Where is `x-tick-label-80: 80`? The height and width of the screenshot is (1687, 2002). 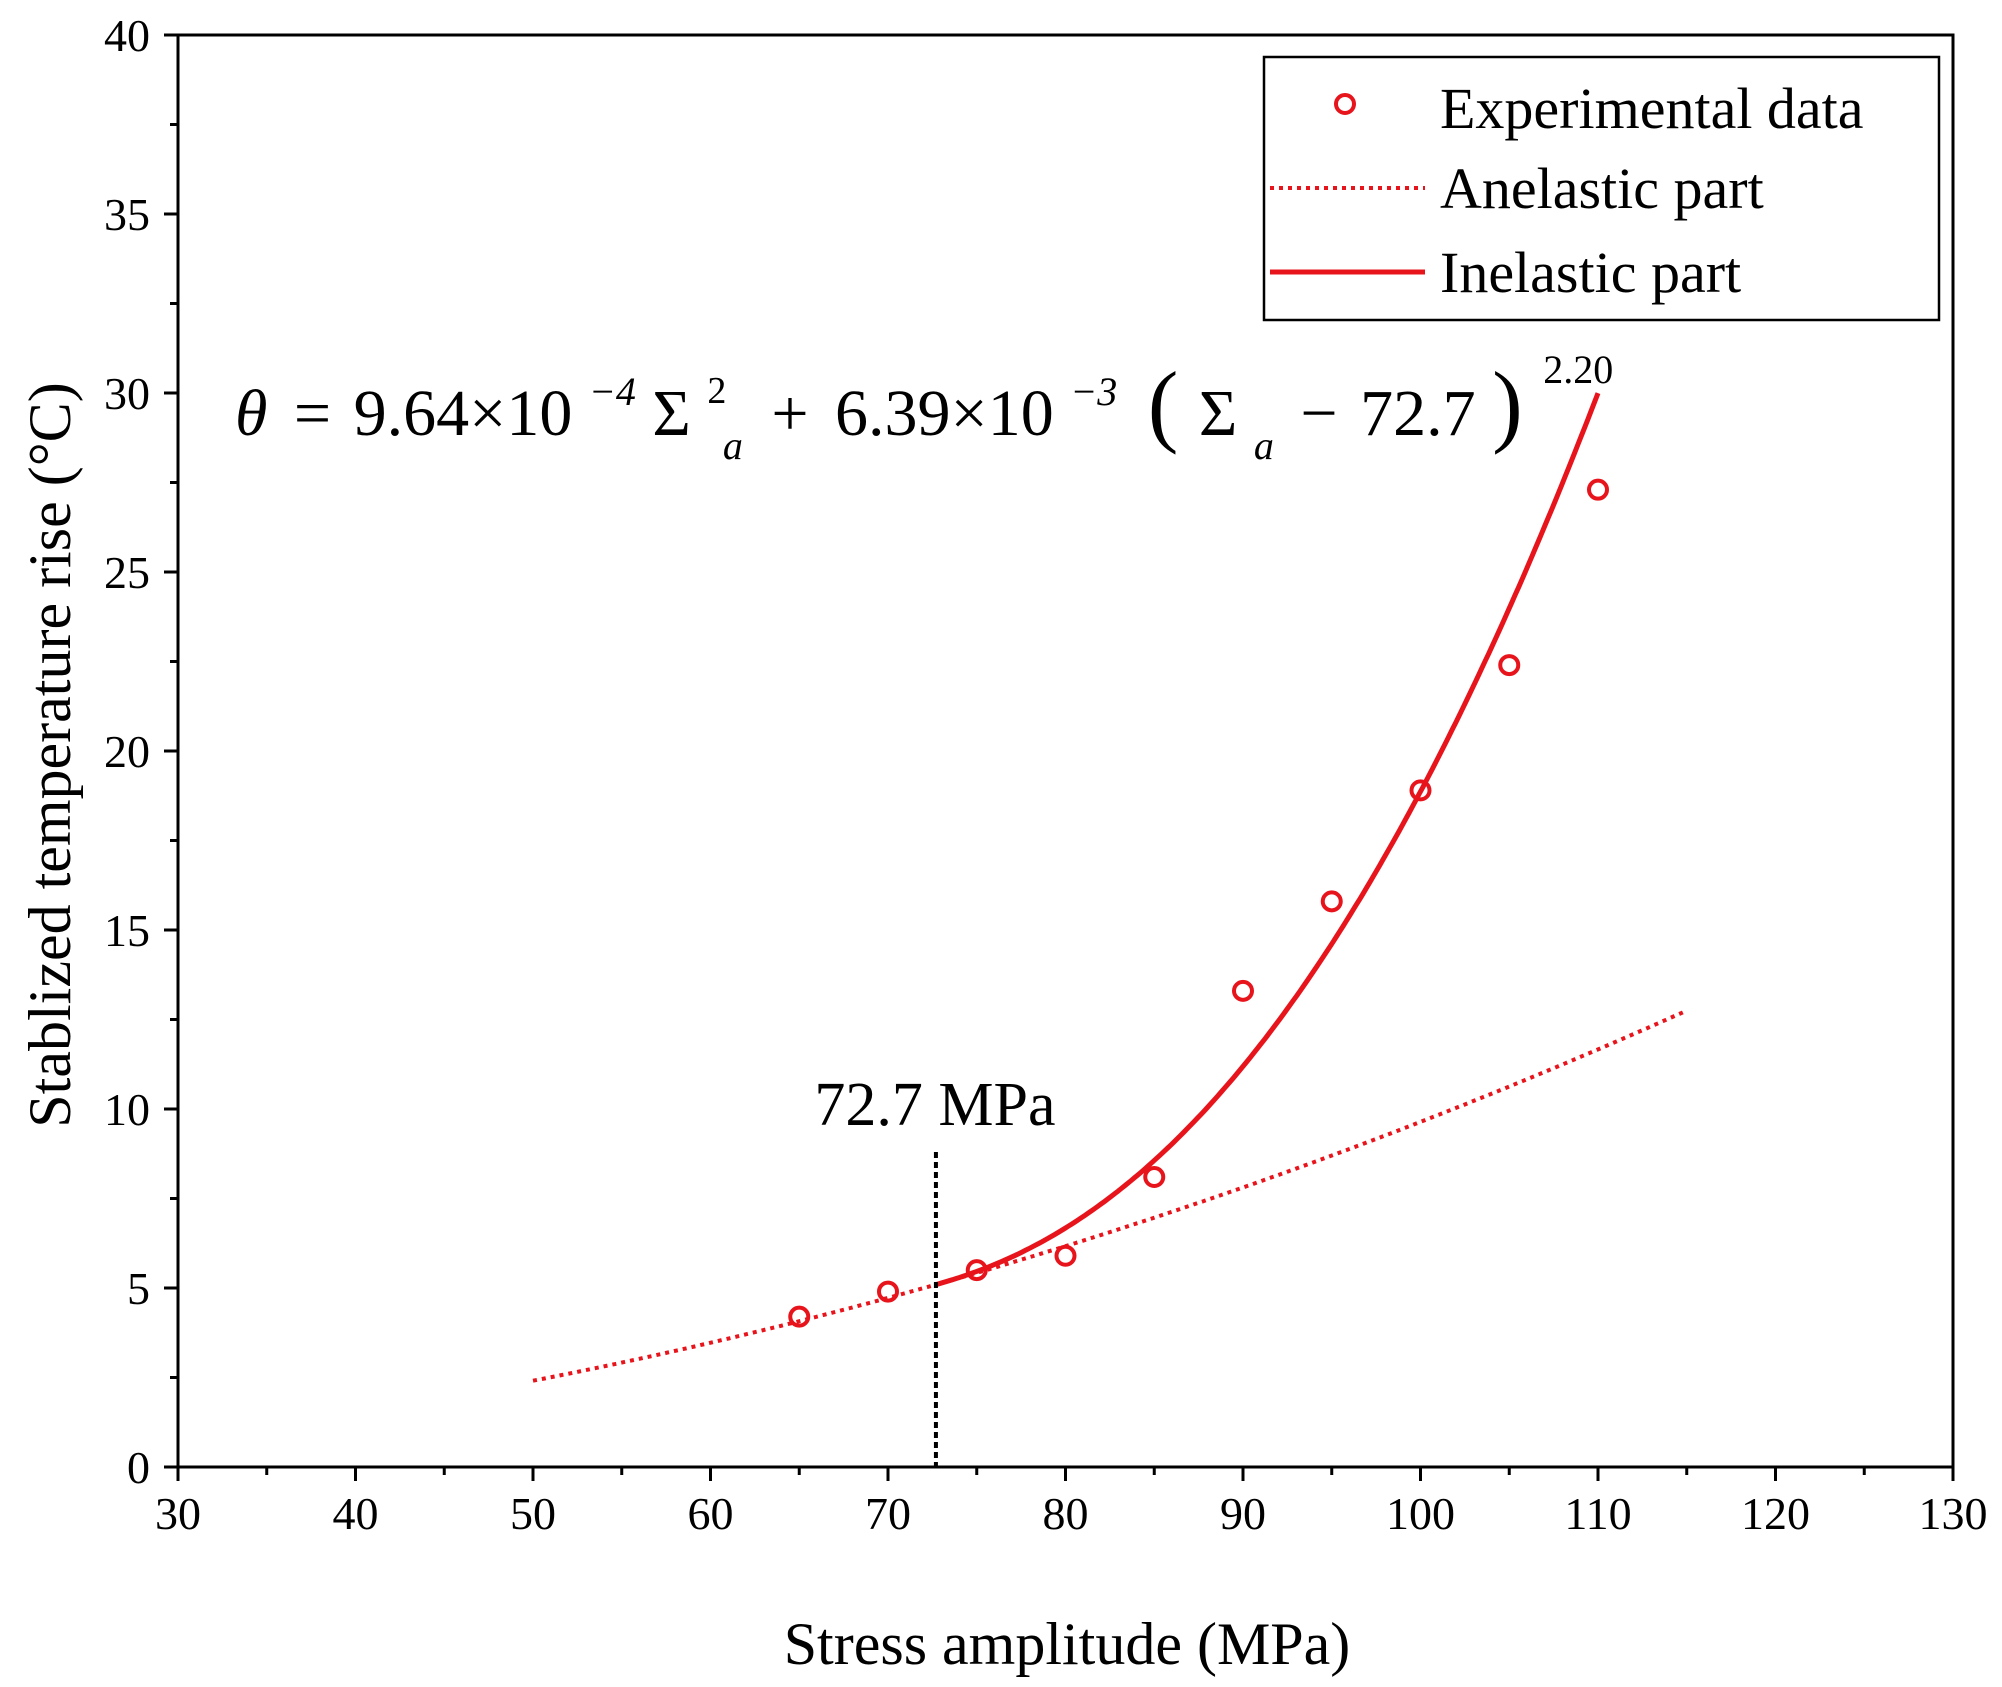
x-tick-label-80: 80 is located at coordinates (1066, 1513).